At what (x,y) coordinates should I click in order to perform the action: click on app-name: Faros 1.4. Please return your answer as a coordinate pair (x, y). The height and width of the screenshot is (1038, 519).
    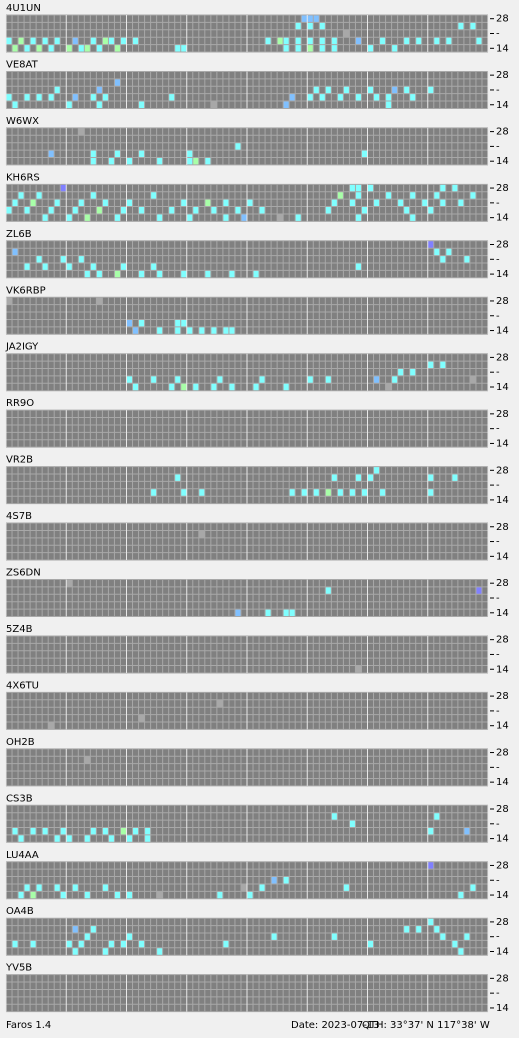
    Looking at the image, I should click on (28, 1025).